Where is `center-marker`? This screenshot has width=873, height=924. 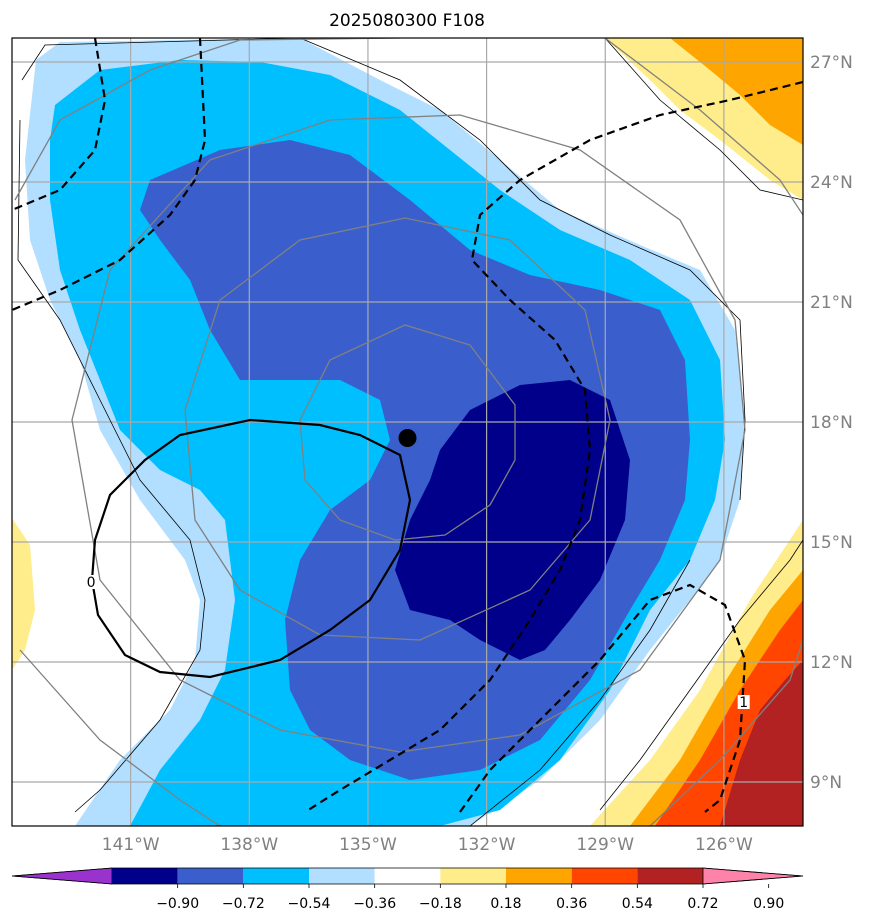
center-marker is located at coordinates (407, 438).